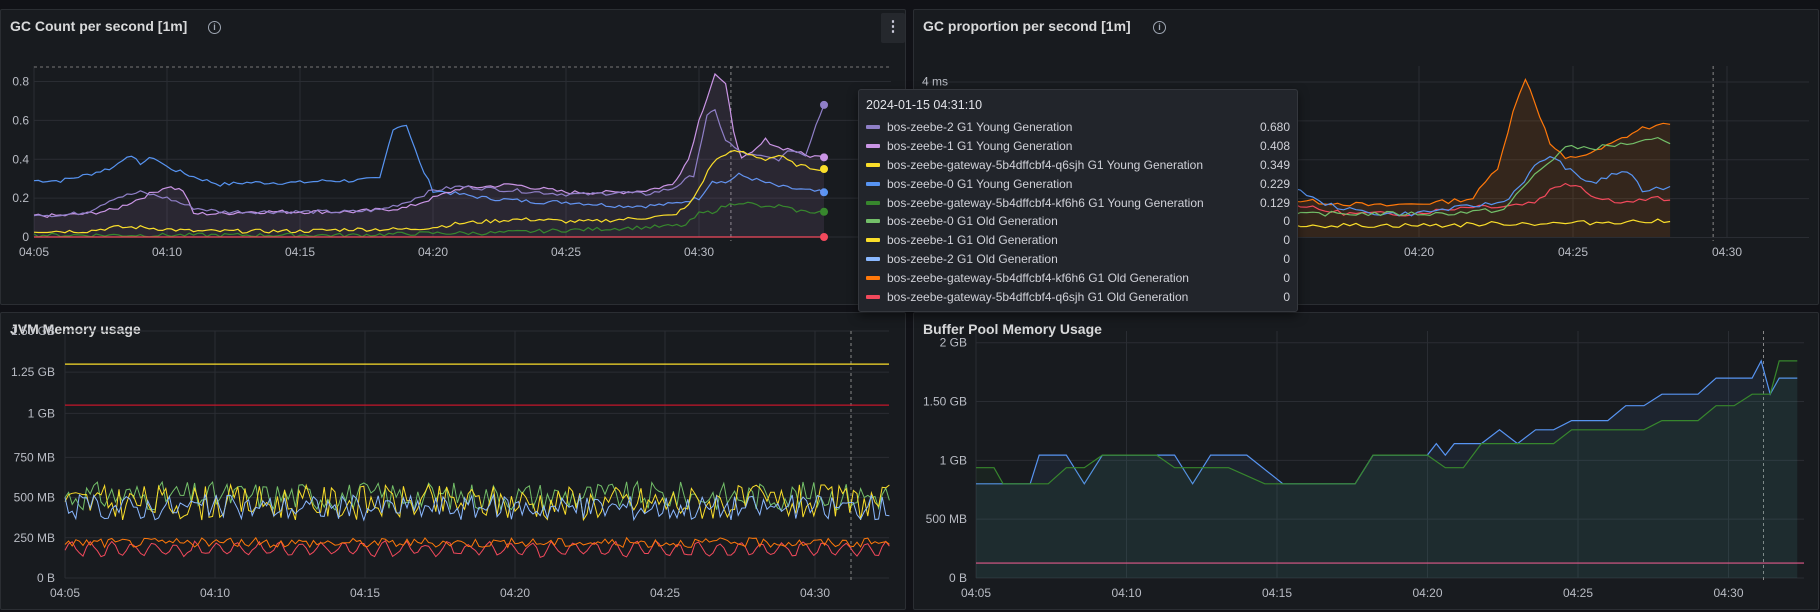 This screenshot has width=1820, height=612. What do you see at coordinates (972, 240) in the screenshot?
I see `tooltip-series-name: bos-zeebe-1 G1 Old Generation` at bounding box center [972, 240].